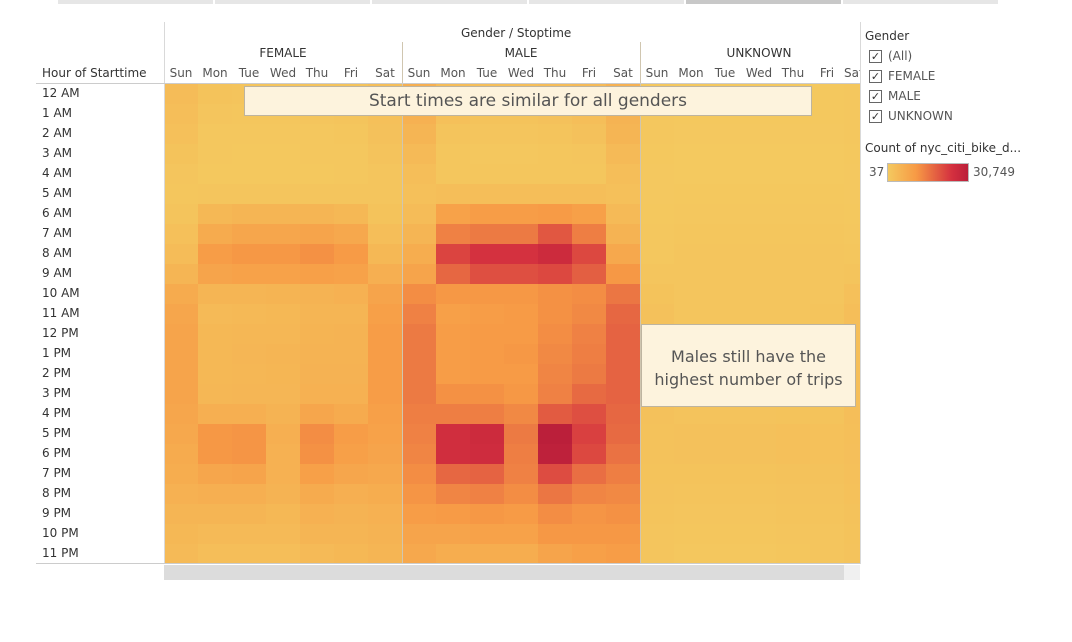 This screenshot has height=642, width=1072. Describe the element at coordinates (292, 2) in the screenshot. I see `sheet-tab` at that location.